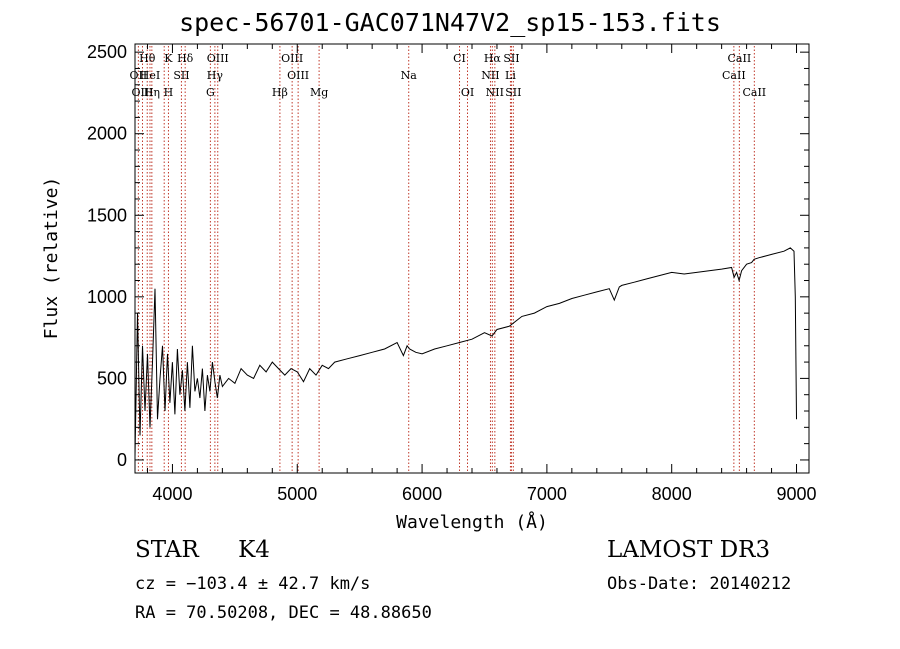 This screenshot has width=900, height=649. I want to click on line-label-22: Hβ, so click(280, 92).